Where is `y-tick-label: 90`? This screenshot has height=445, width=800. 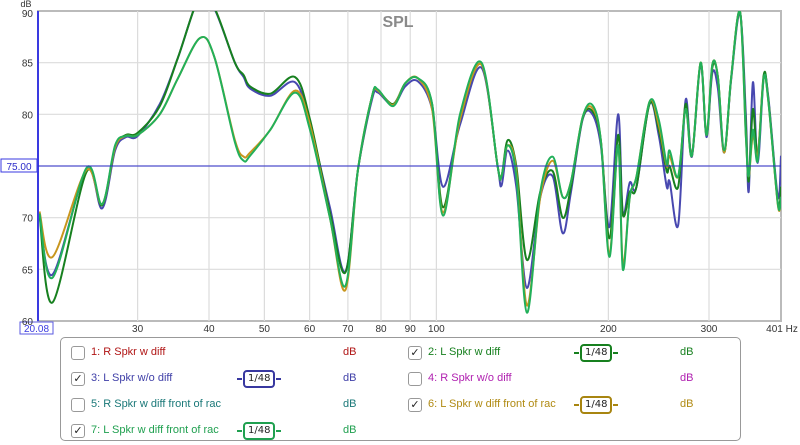
y-tick-label: 90 is located at coordinates (28, 14).